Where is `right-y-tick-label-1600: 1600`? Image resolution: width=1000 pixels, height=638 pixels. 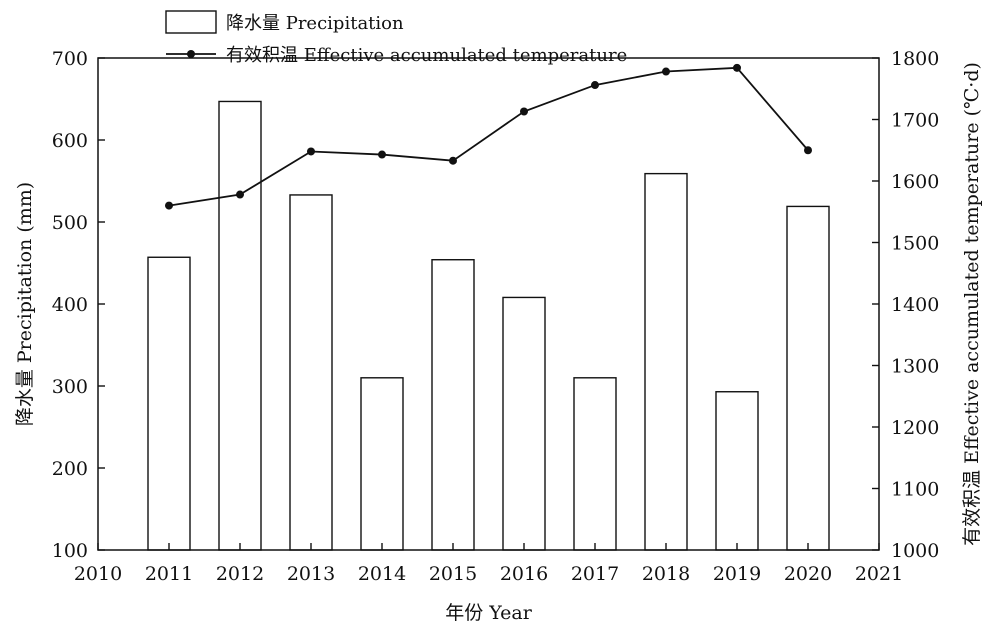
right-y-tick-label-1600: 1600 is located at coordinates (915, 182).